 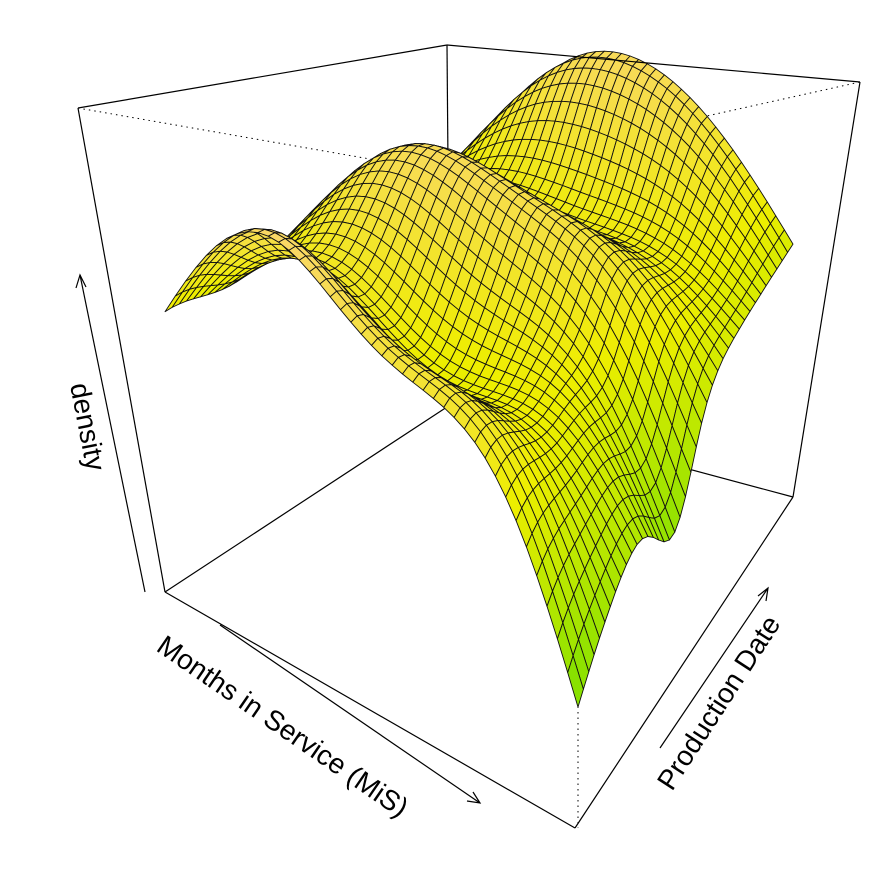 What do you see at coordinates (112, 433) in the screenshot?
I see `z-axis-arrow` at bounding box center [112, 433].